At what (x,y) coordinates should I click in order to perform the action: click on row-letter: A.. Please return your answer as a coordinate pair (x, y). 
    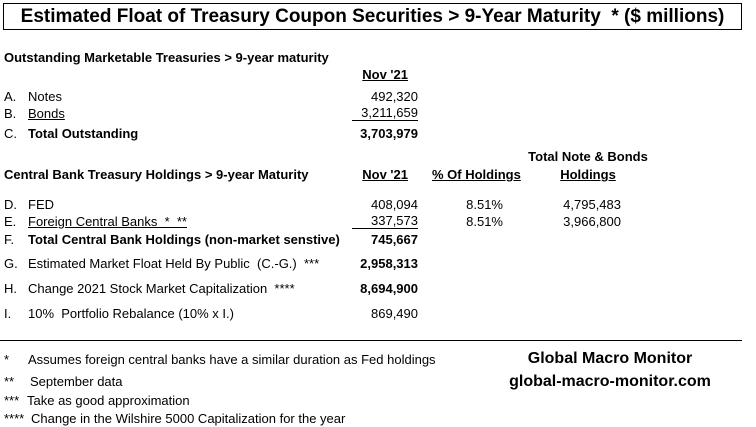
    Looking at the image, I should click on (10, 96).